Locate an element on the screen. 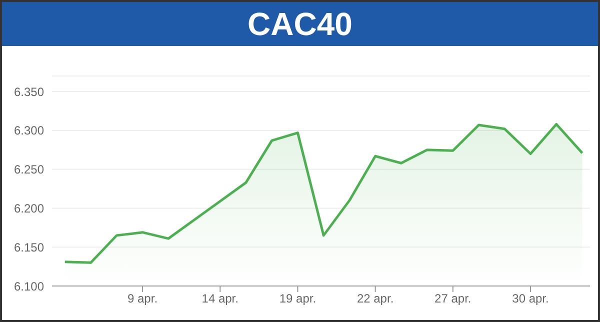 This screenshot has width=600, height=322. y-tick-label: 6.250 is located at coordinates (29, 169).